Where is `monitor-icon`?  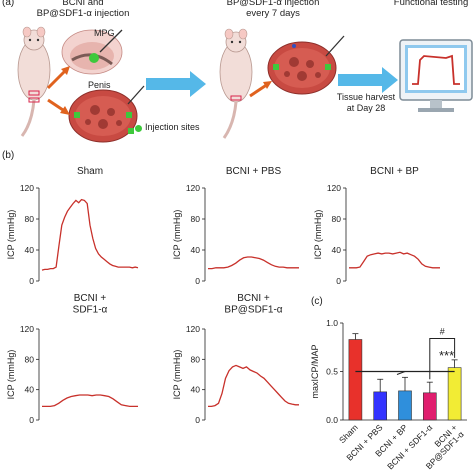 monitor-icon is located at coordinates (436, 75).